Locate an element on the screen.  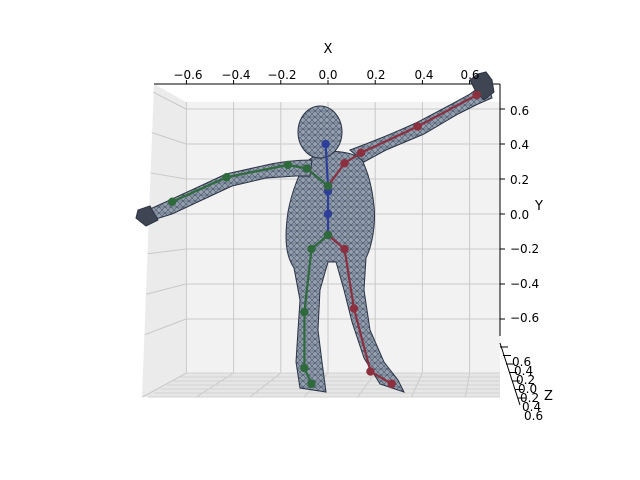
y-axis-label: Y is located at coordinates (538, 206).